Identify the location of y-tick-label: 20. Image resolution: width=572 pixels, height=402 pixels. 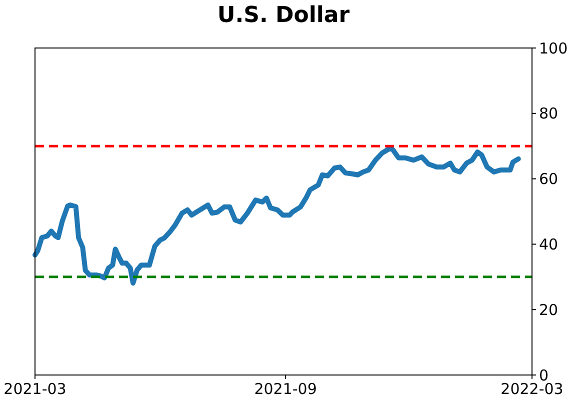
(548, 309).